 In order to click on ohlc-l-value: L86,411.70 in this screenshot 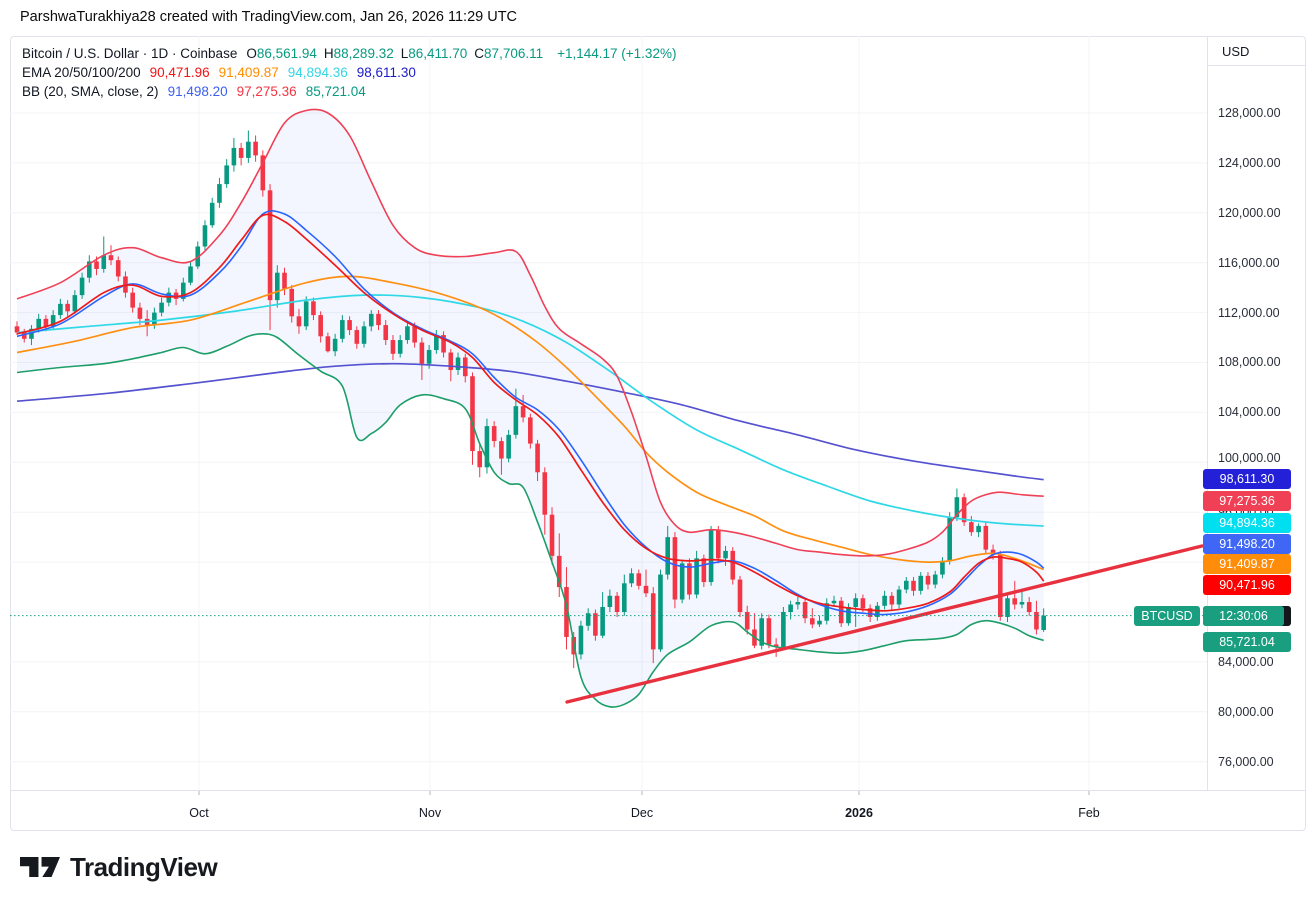, I will do `click(434, 53)`.